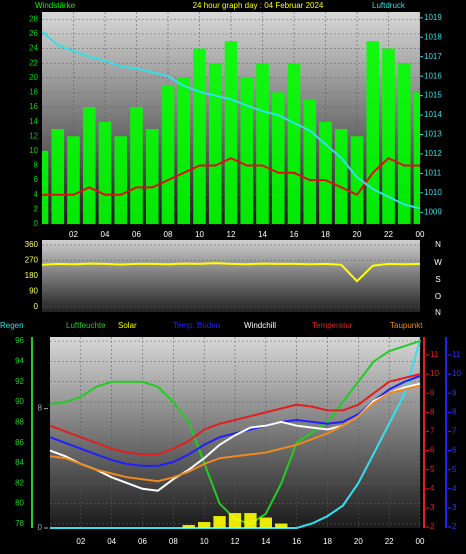  What do you see at coordinates (433, 75) in the screenshot?
I see `y-tick-label: 1016` at bounding box center [433, 75].